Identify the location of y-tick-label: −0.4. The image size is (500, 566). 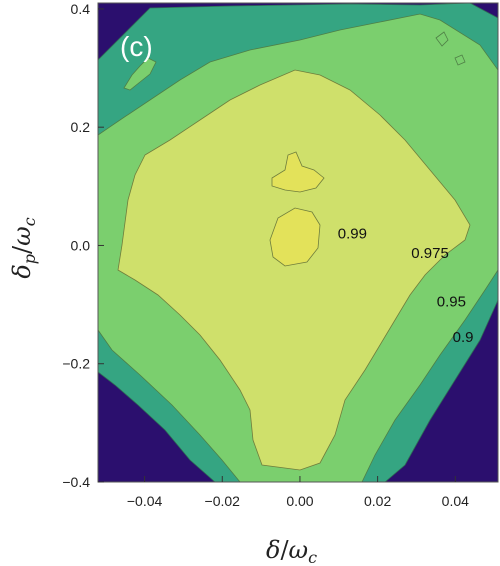
(76, 482).